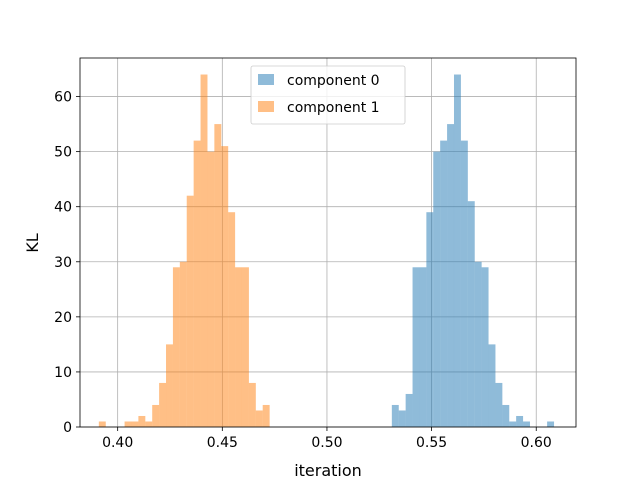 This screenshot has height=484, width=640. I want to click on y-axis-label: KL, so click(32, 242).